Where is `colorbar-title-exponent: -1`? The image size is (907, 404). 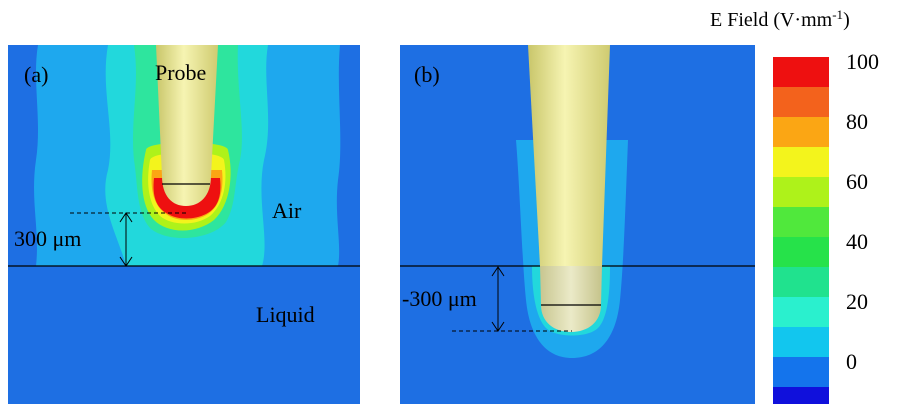
colorbar-title-exponent: -1 is located at coordinates (837, 14).